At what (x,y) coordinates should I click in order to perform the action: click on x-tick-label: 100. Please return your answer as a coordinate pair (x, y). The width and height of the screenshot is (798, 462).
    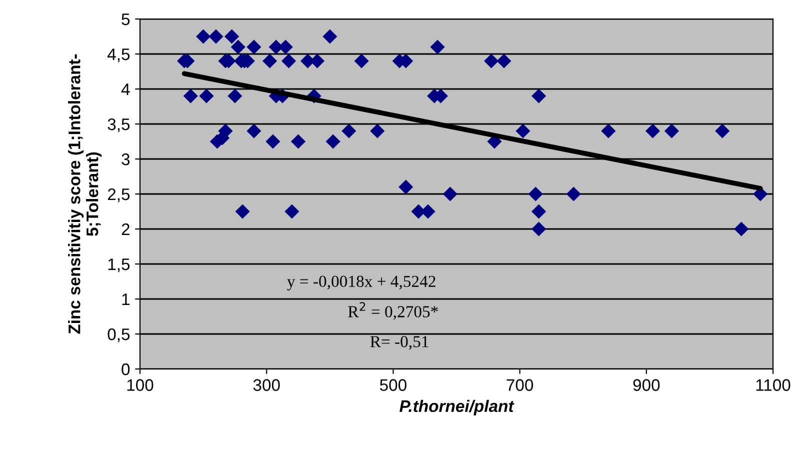
    Looking at the image, I should click on (140, 385).